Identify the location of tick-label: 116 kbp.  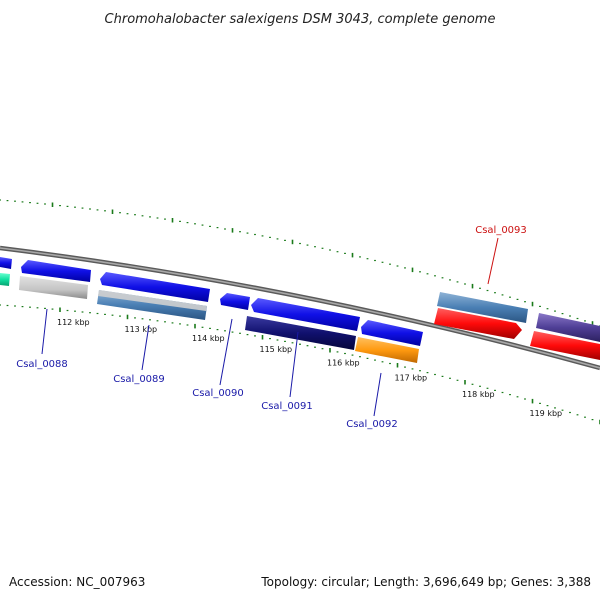
(343, 362).